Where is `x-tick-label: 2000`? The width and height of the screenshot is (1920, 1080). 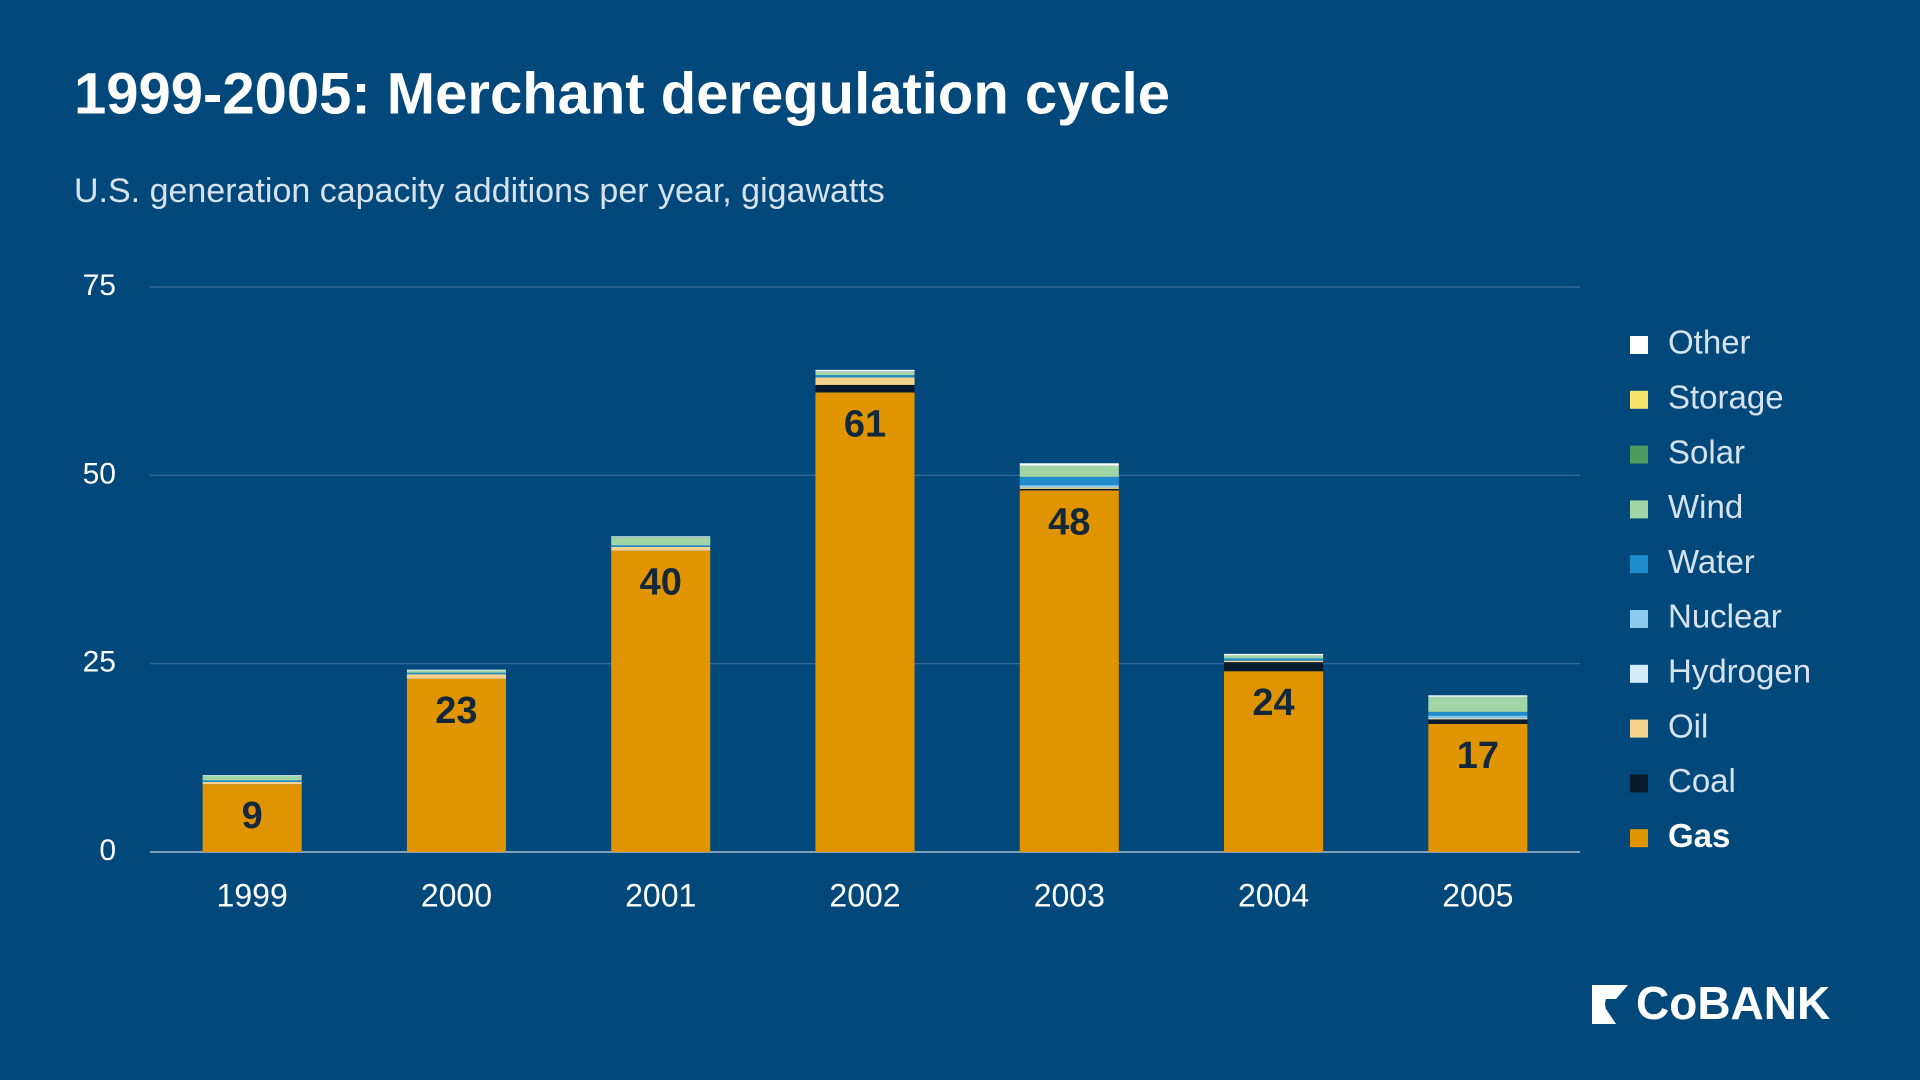
x-tick-label: 2000 is located at coordinates (456, 895).